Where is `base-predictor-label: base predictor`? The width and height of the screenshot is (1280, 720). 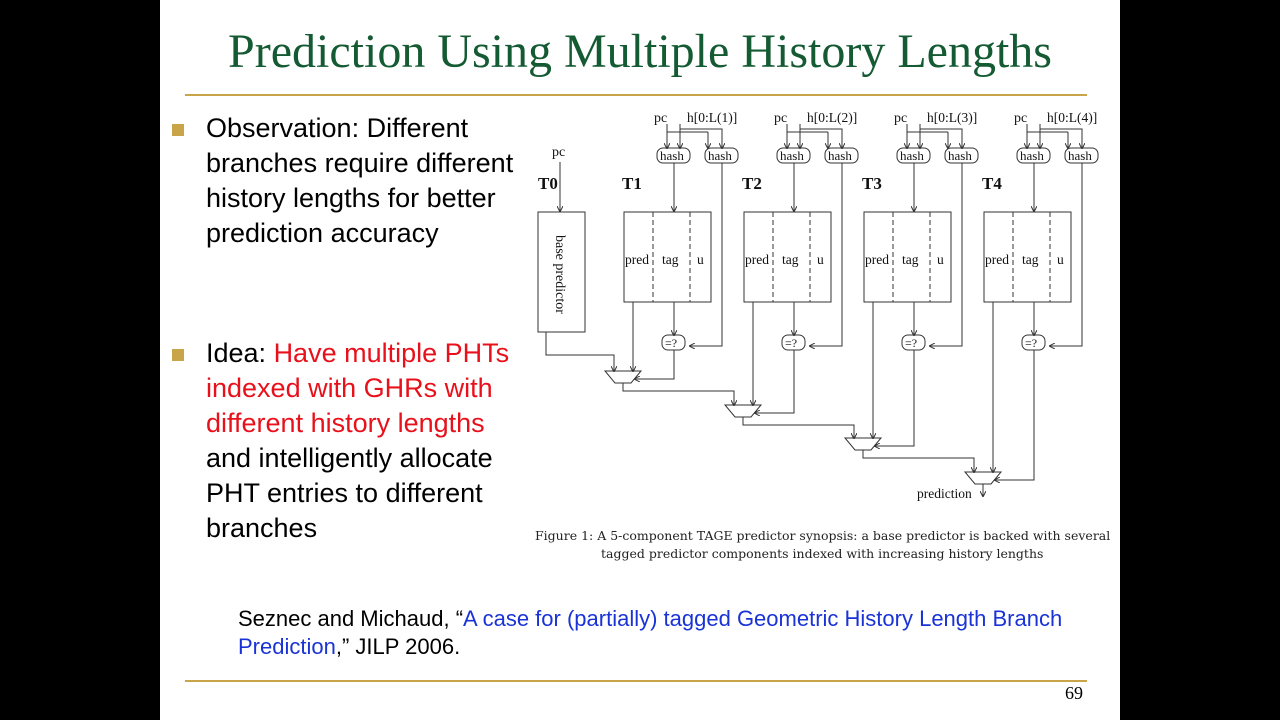
base-predictor-label: base predictor is located at coordinates (559, 274).